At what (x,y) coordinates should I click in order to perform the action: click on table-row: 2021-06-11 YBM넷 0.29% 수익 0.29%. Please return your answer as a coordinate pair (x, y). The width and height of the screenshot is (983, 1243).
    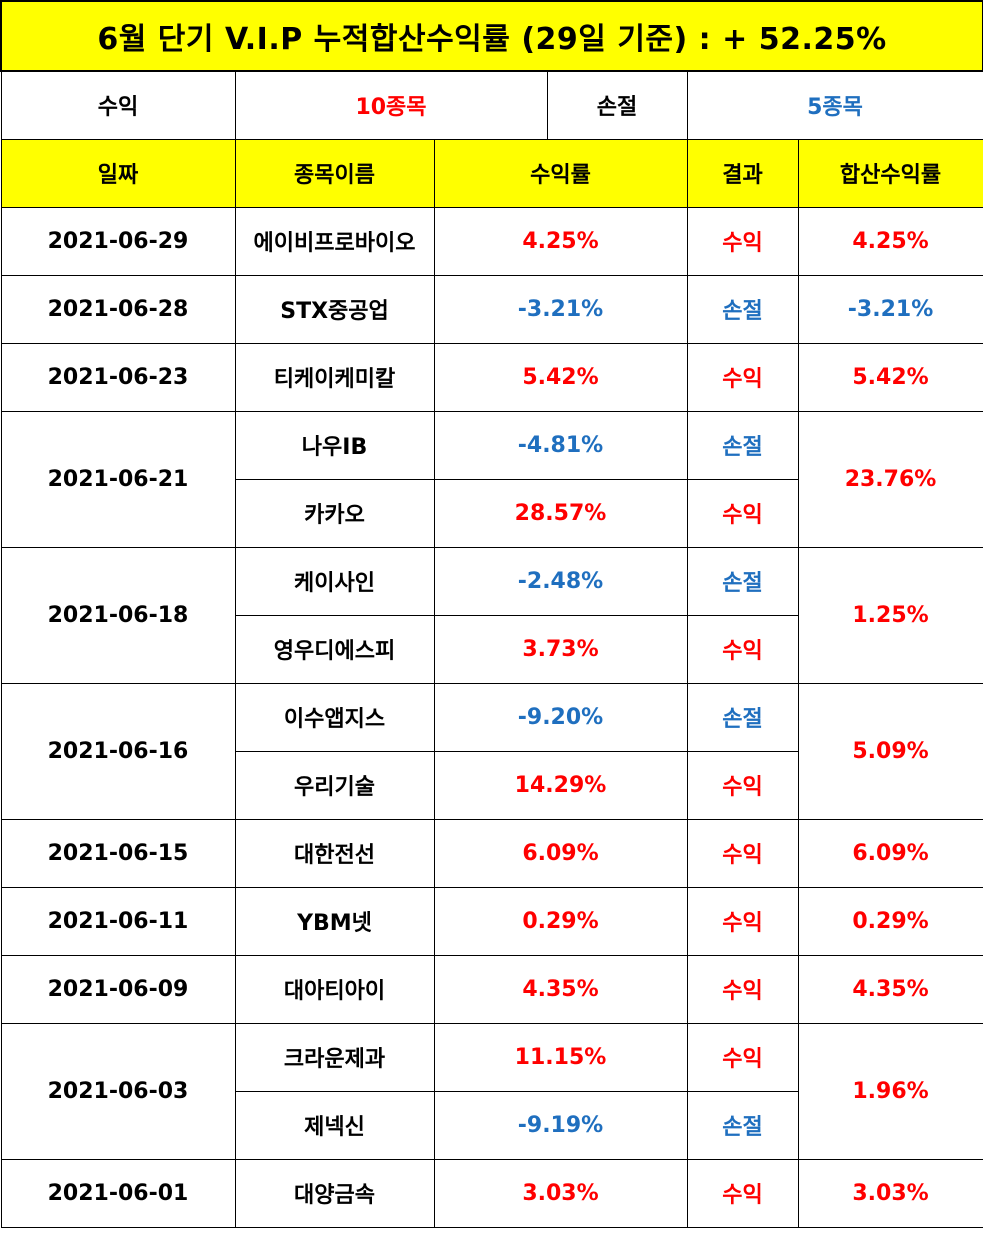
    Looking at the image, I should click on (491, 921).